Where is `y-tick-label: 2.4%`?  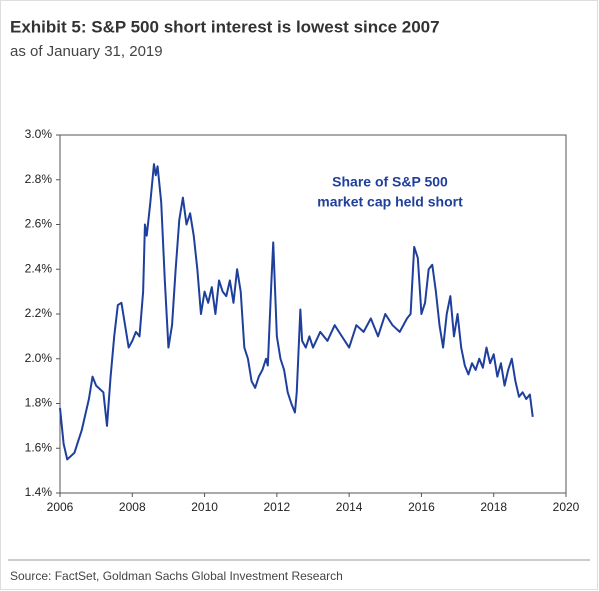
y-tick-label: 2.4% is located at coordinates (39, 268).